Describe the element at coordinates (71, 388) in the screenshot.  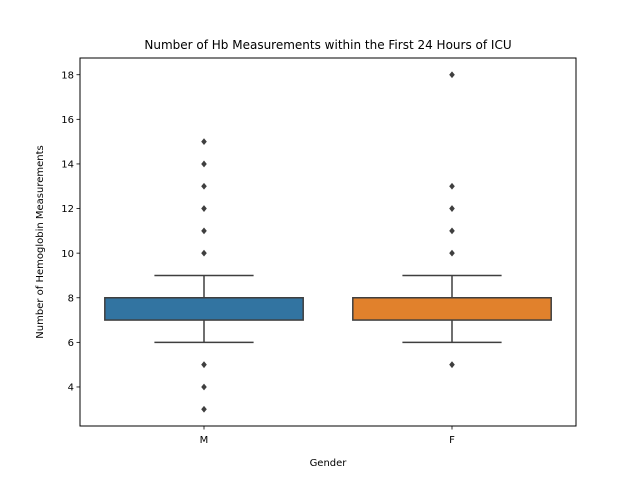
I see `y-tick-label: 4` at that location.